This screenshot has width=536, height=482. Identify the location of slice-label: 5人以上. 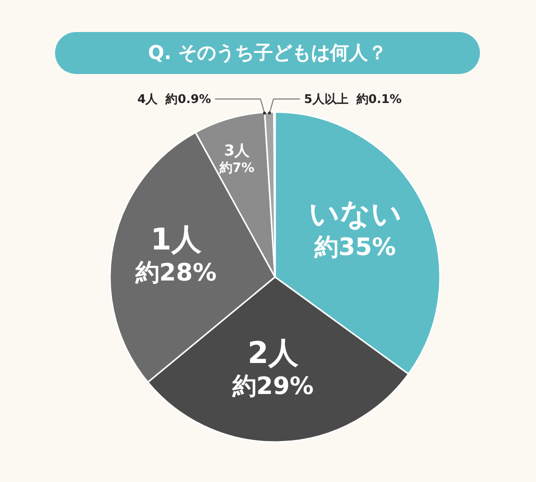
(326, 99).